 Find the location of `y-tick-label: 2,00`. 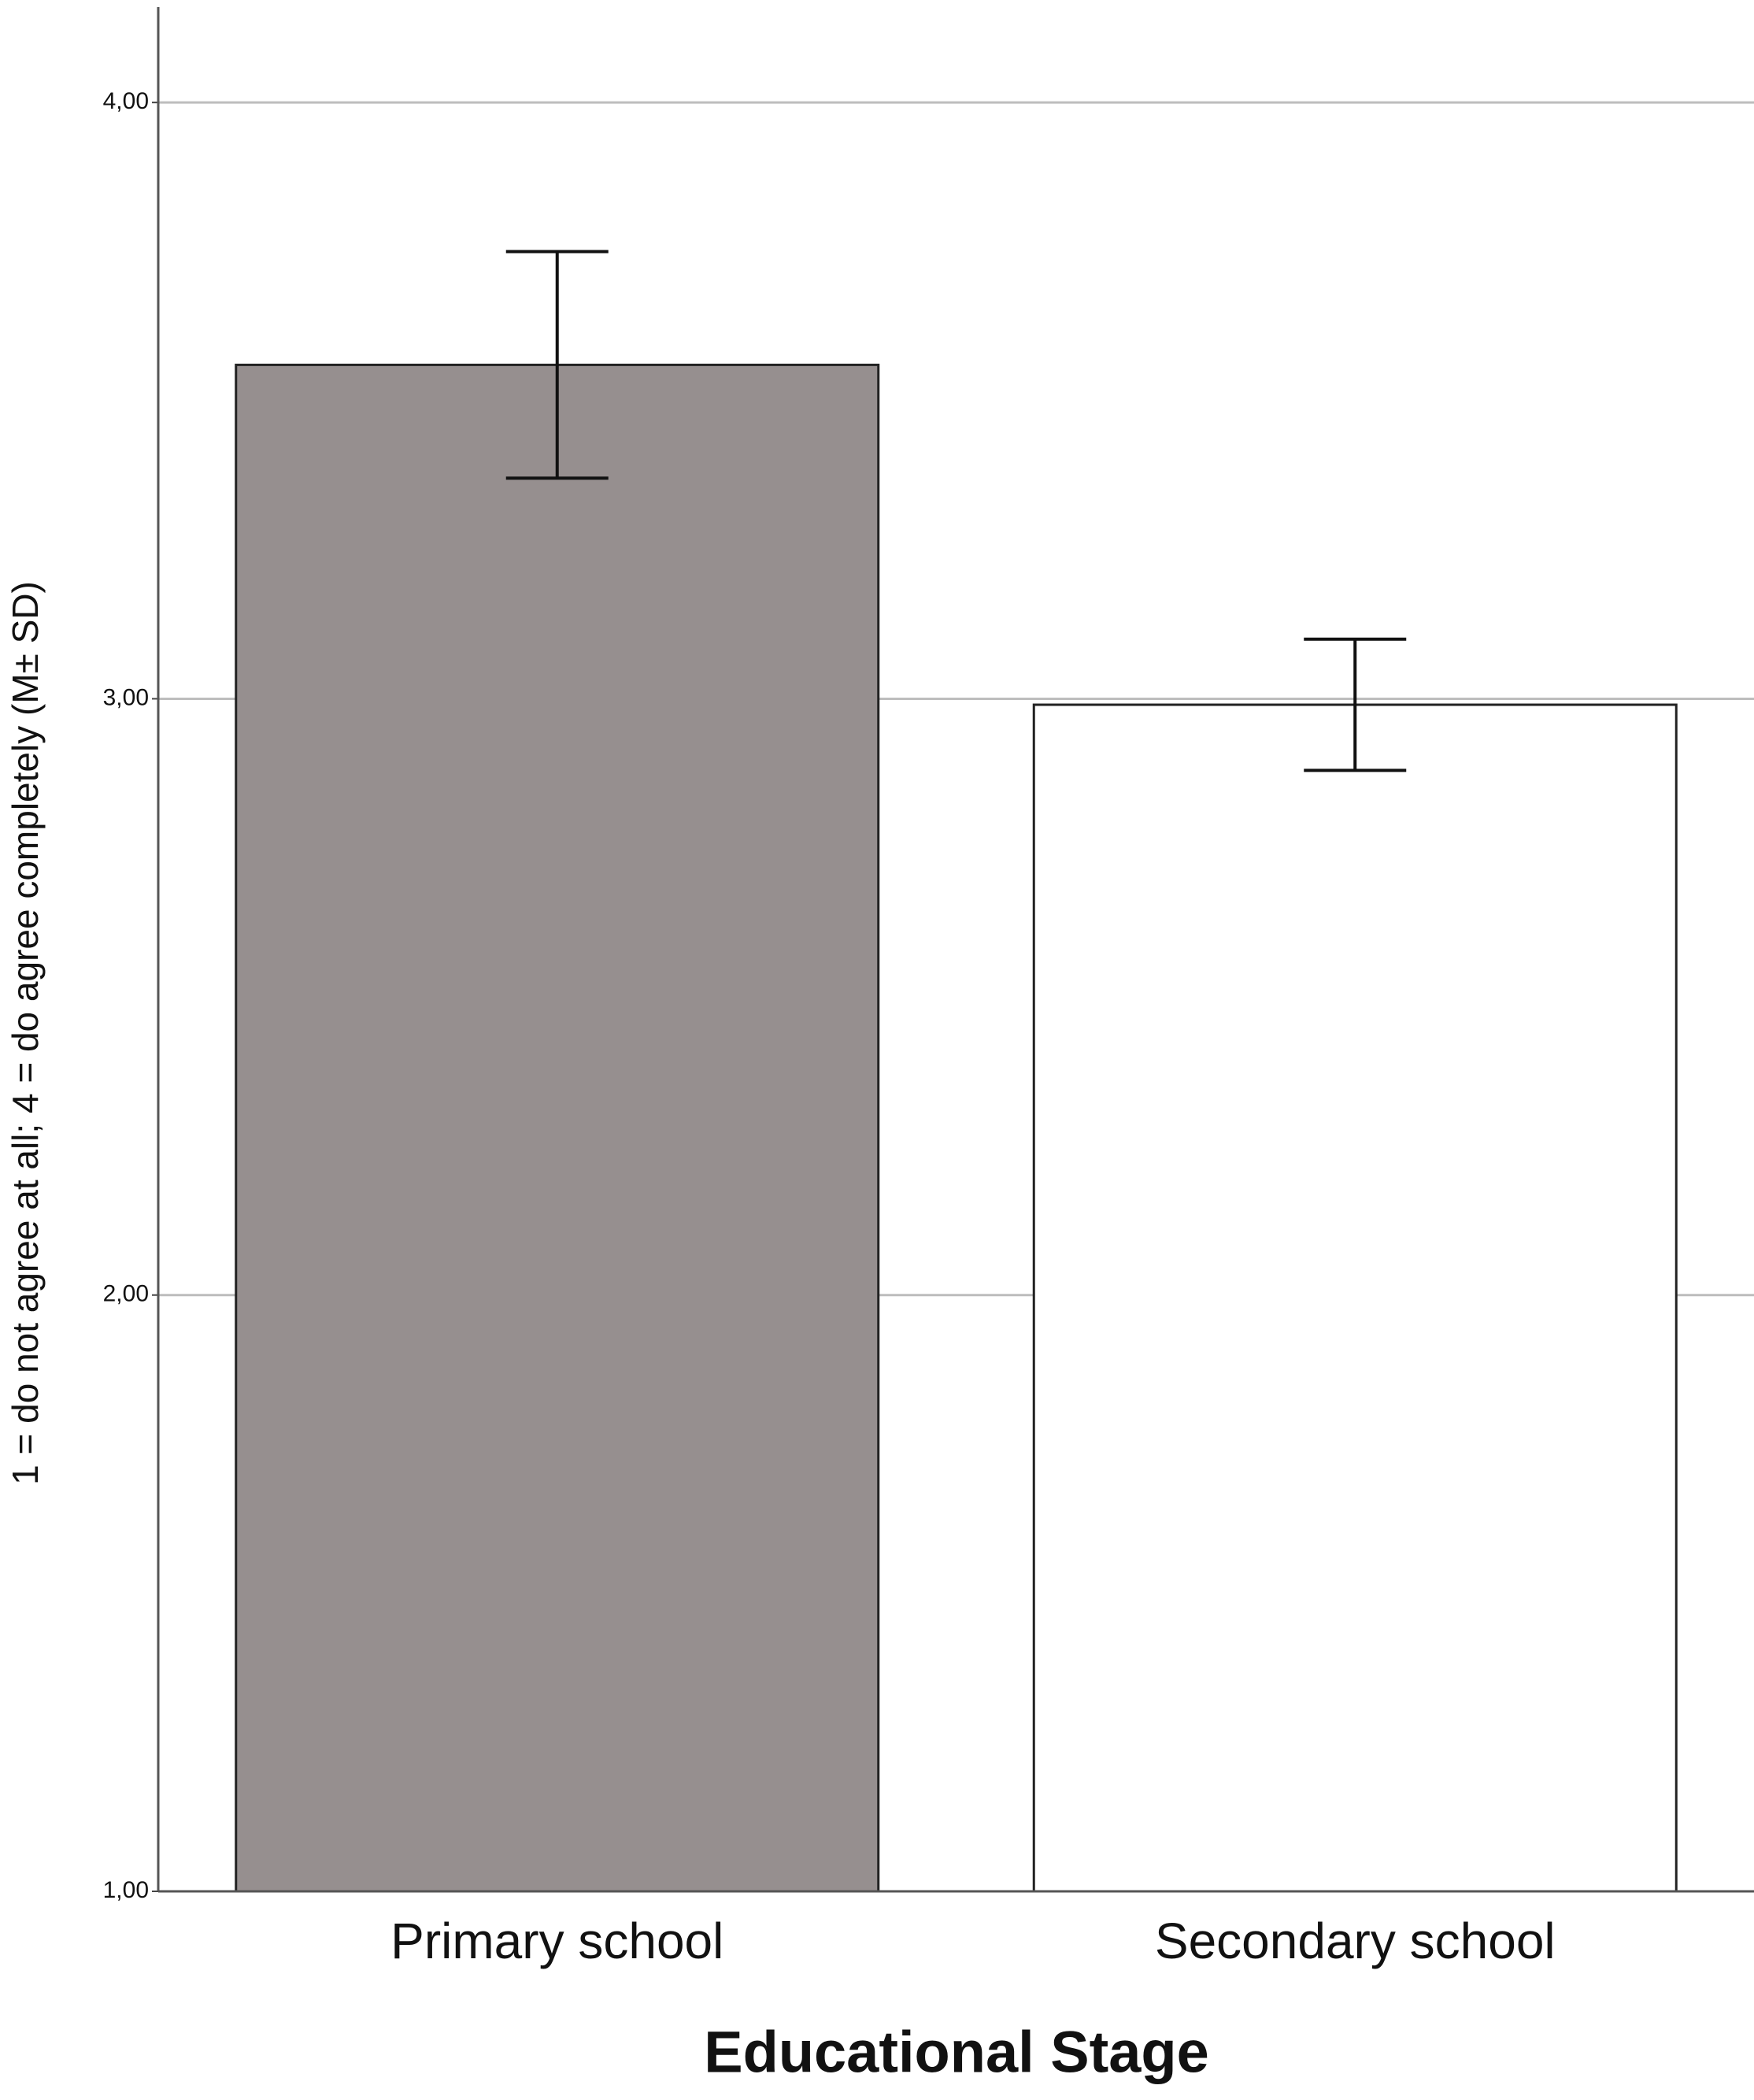

y-tick-label: 2,00 is located at coordinates (126, 1294).